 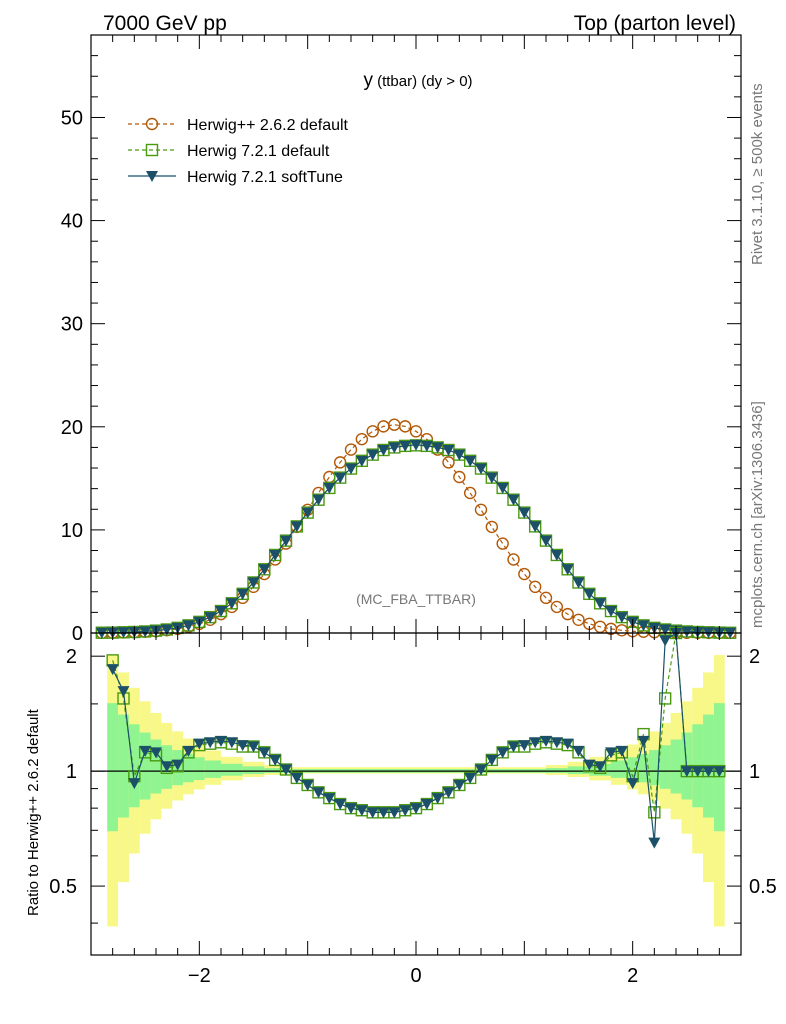 I want to click on ratio-ytick-label-left: 1, so click(x=71, y=772).